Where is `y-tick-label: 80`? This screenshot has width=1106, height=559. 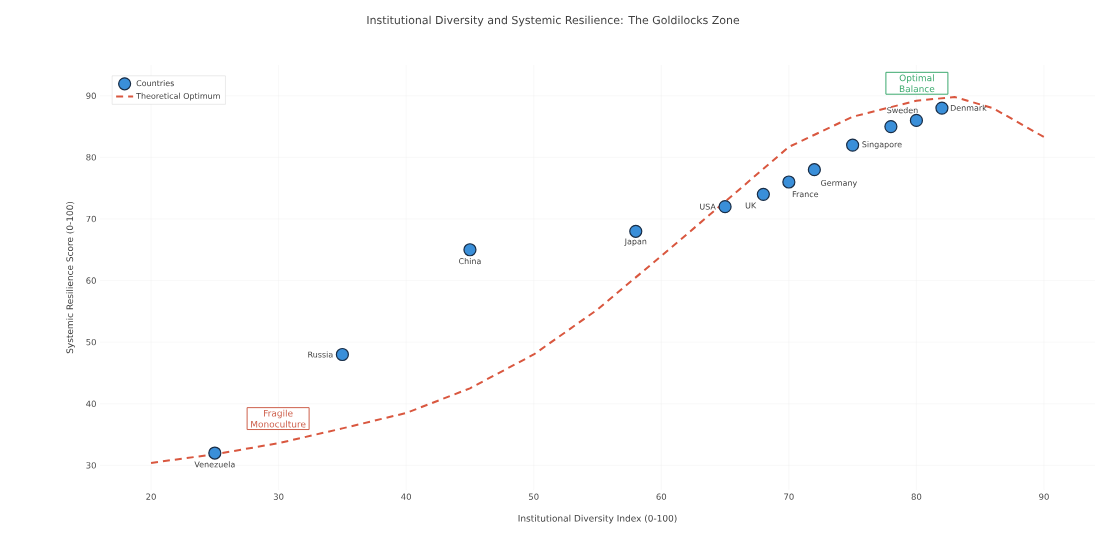
y-tick-label: 80 is located at coordinates (91, 157).